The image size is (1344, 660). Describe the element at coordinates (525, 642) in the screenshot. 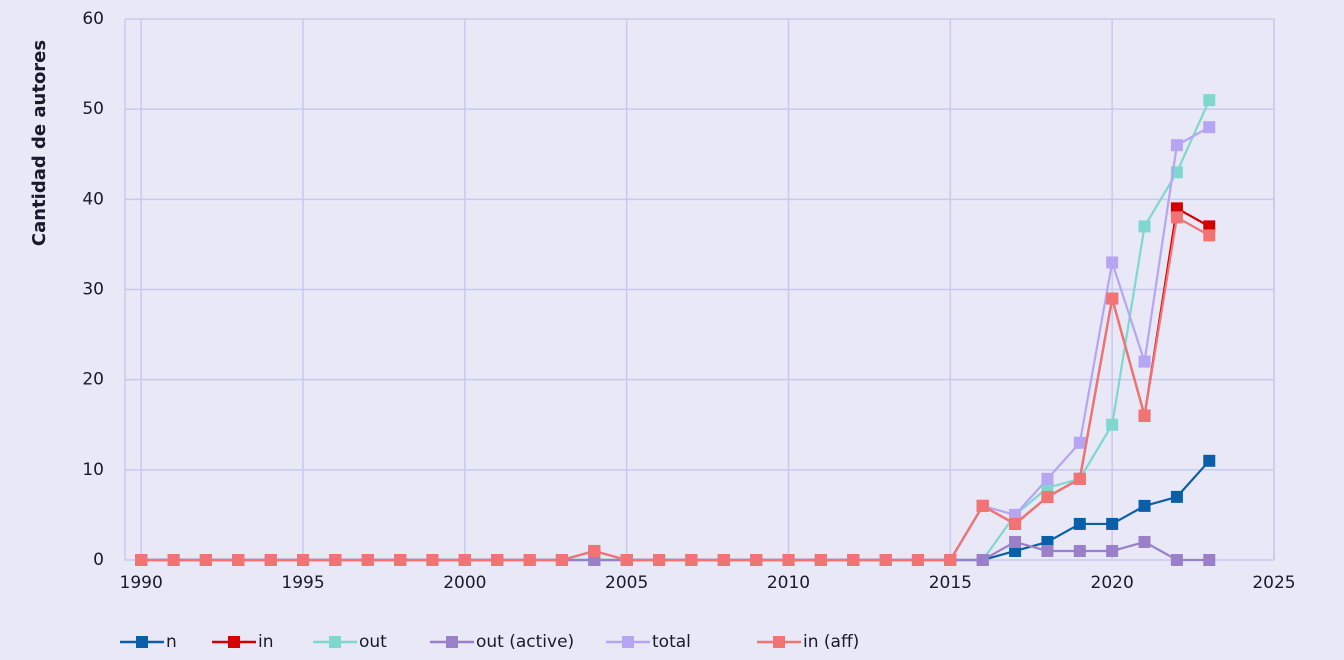

I see `legend-label: out (active)` at that location.